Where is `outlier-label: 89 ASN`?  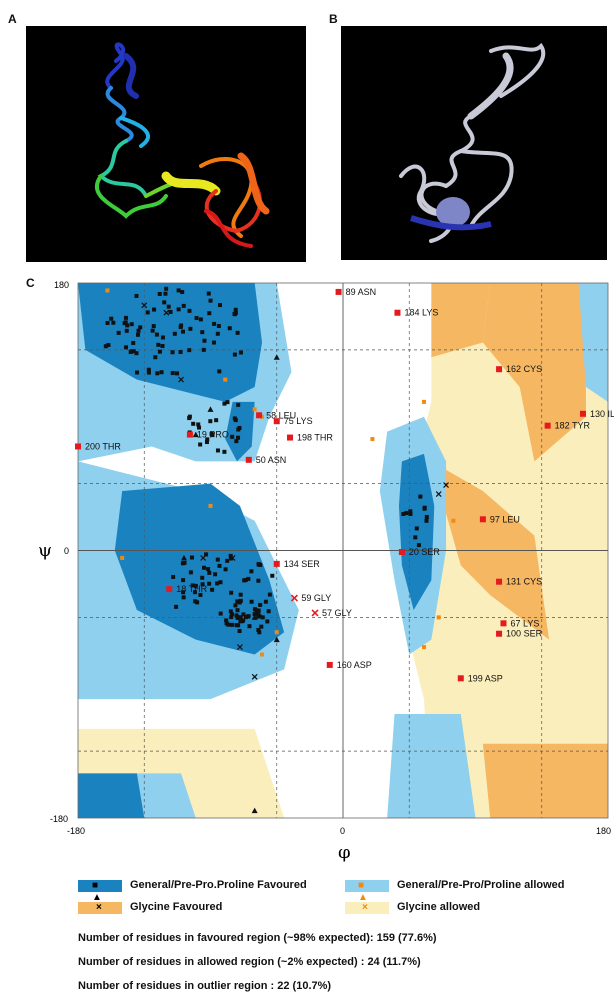 outlier-label: 89 ASN is located at coordinates (361, 292).